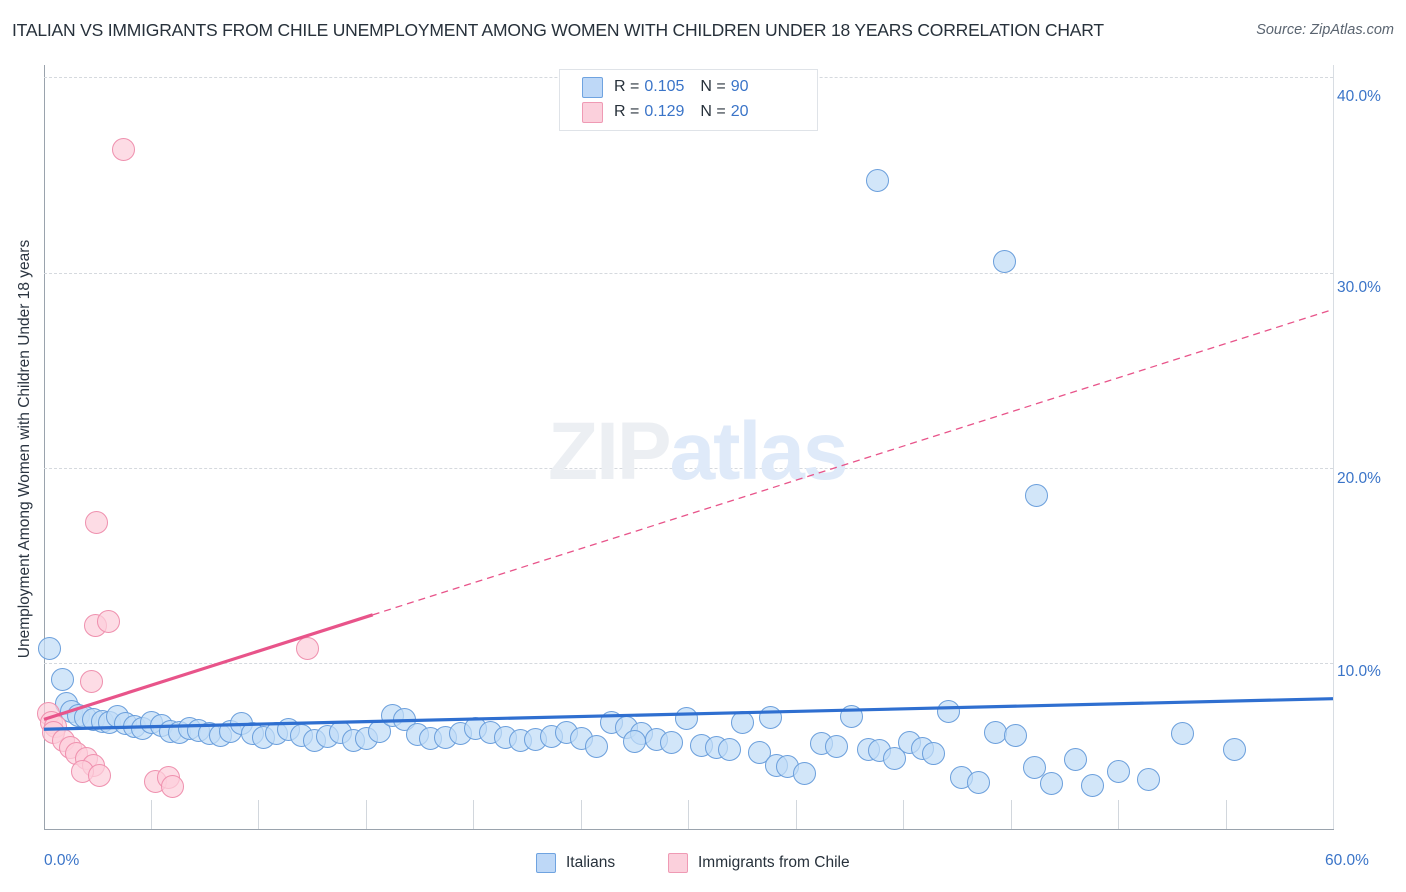 The height and width of the screenshot is (892, 1406). I want to click on y-tick-label-30: 30.0%, so click(1359, 287).